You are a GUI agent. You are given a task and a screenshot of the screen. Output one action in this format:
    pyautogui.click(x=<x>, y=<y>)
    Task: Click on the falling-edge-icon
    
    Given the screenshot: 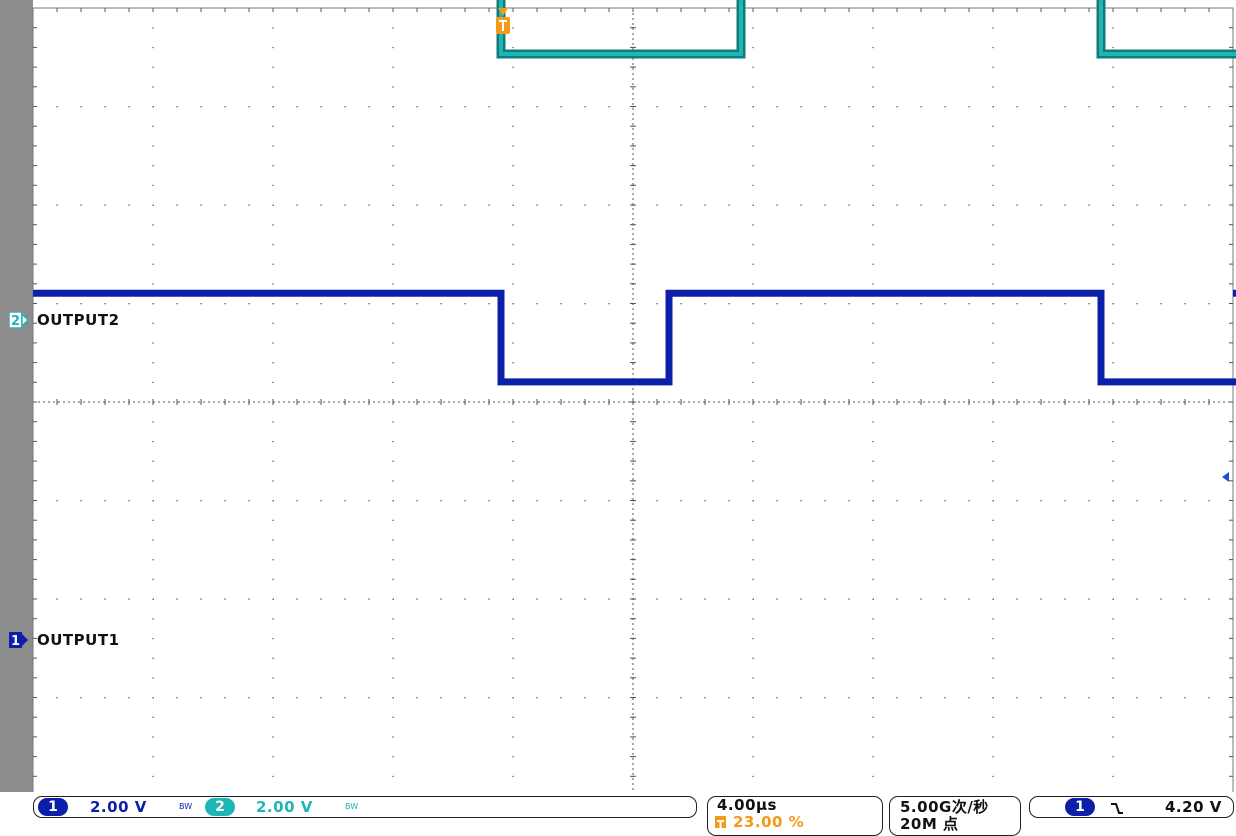 What is the action you would take?
    pyautogui.click(x=1117, y=807)
    